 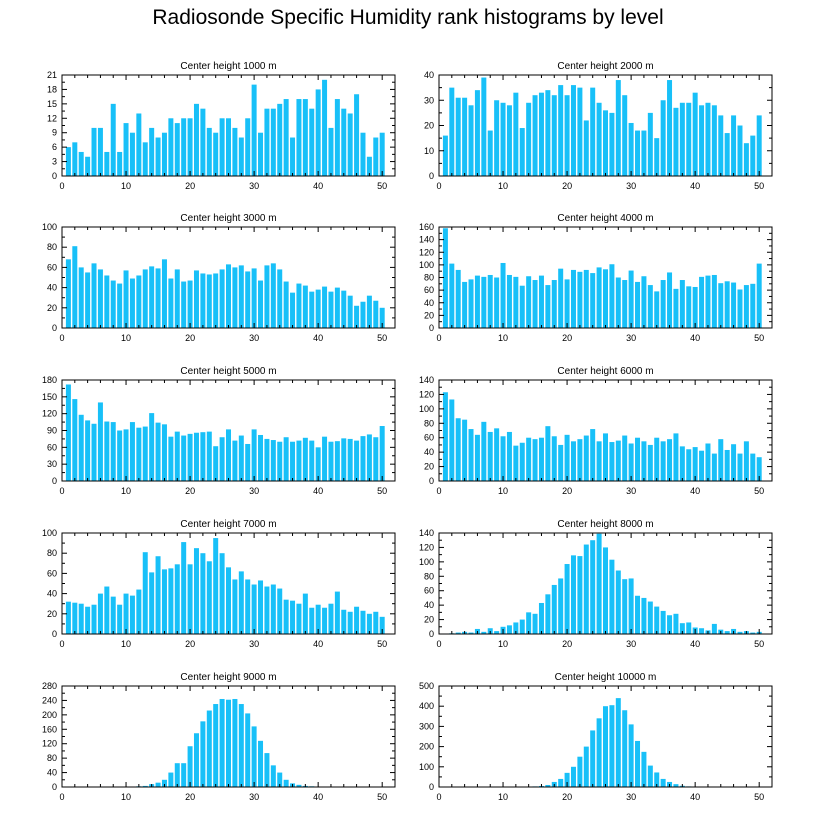 I want to click on panel-9-xtick-label-0: 0, so click(x=61, y=797).